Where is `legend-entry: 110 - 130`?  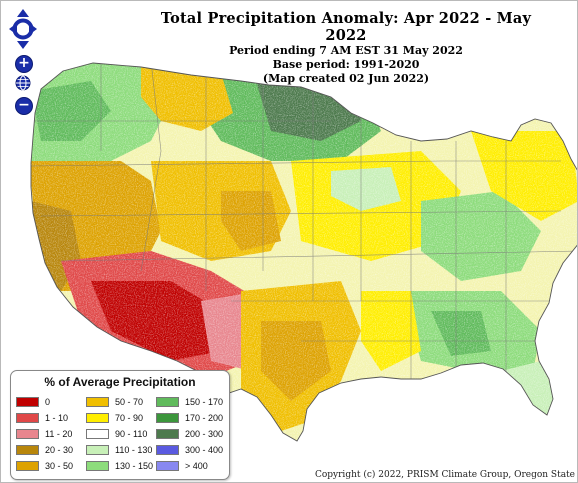 legend-entry: 110 - 130 is located at coordinates (121, 450).